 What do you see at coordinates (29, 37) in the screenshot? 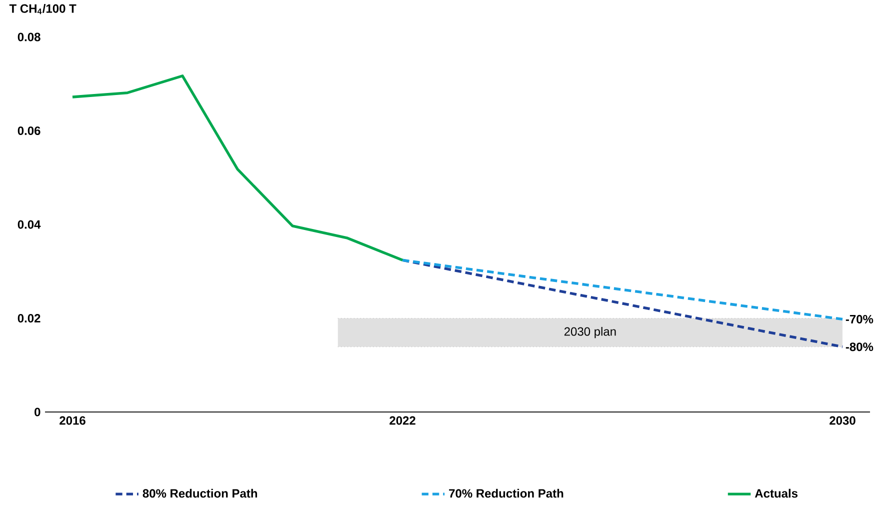
I see `y-tick-label: 0.08` at bounding box center [29, 37].